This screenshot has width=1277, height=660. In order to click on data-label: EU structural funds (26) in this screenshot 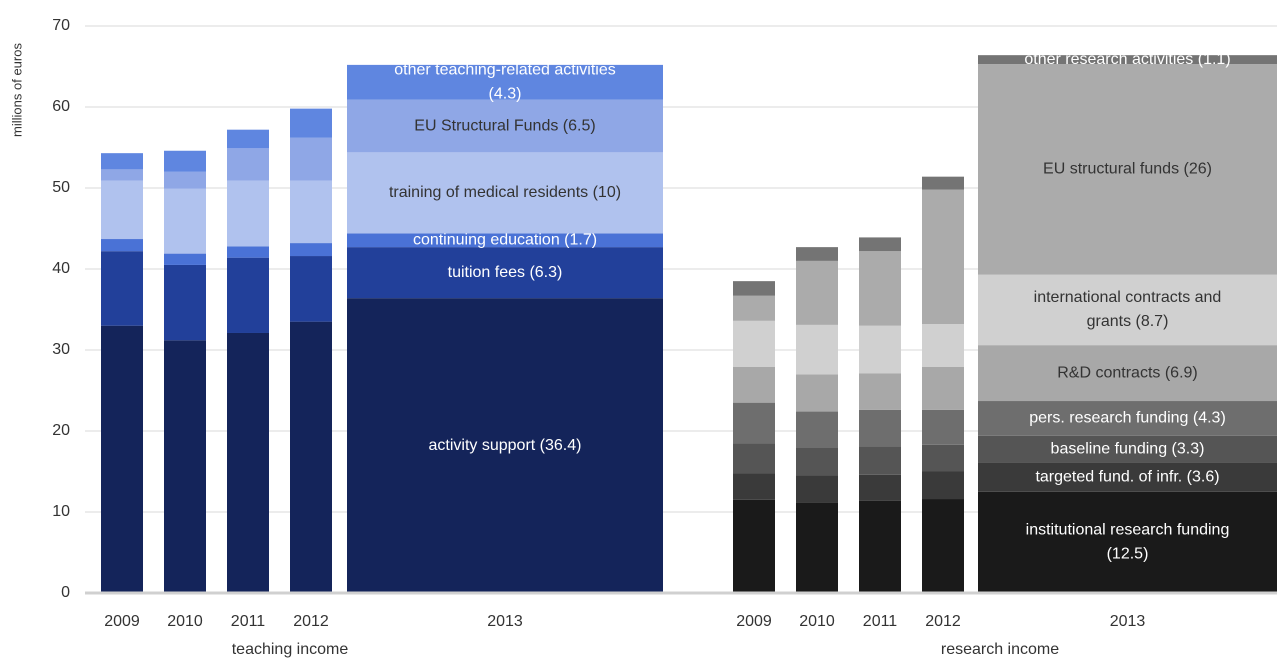, I will do `click(1127, 169)`.